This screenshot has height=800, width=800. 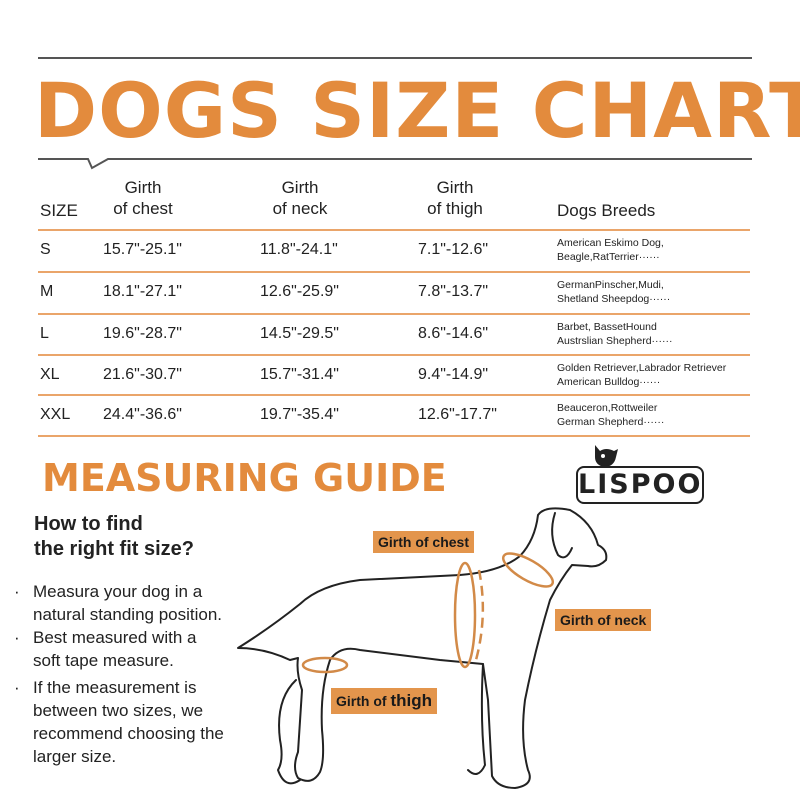 What do you see at coordinates (300, 187) in the screenshot?
I see `header-neck-l1: Girth` at bounding box center [300, 187].